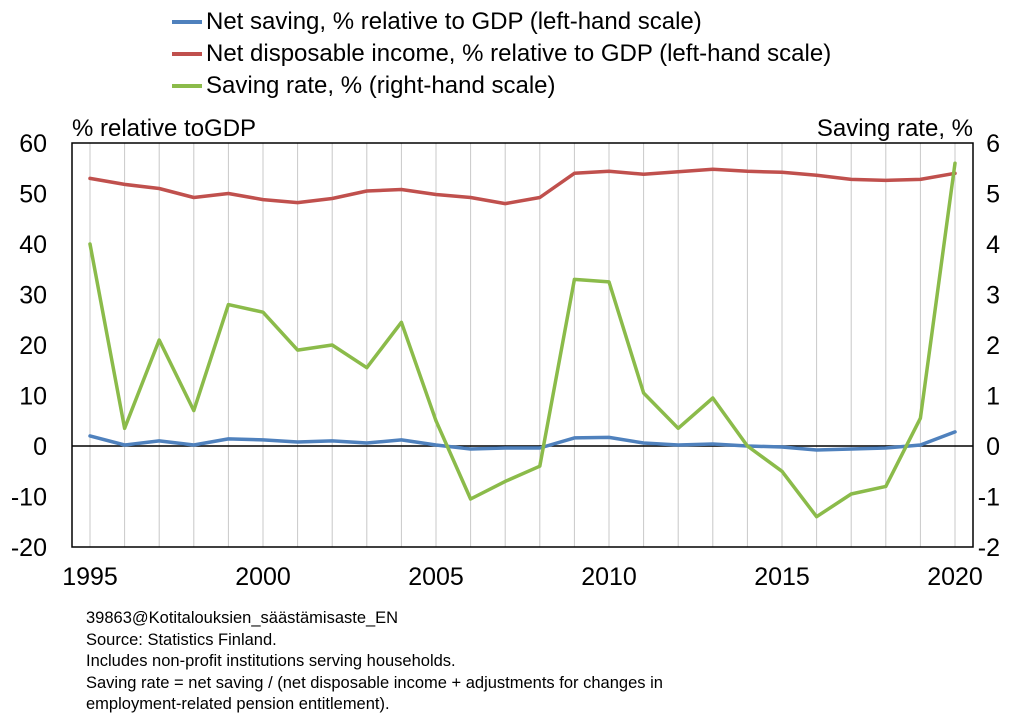 The image size is (1026, 724). What do you see at coordinates (993, 397) in the screenshot?
I see `right-tick-label: 1` at bounding box center [993, 397].